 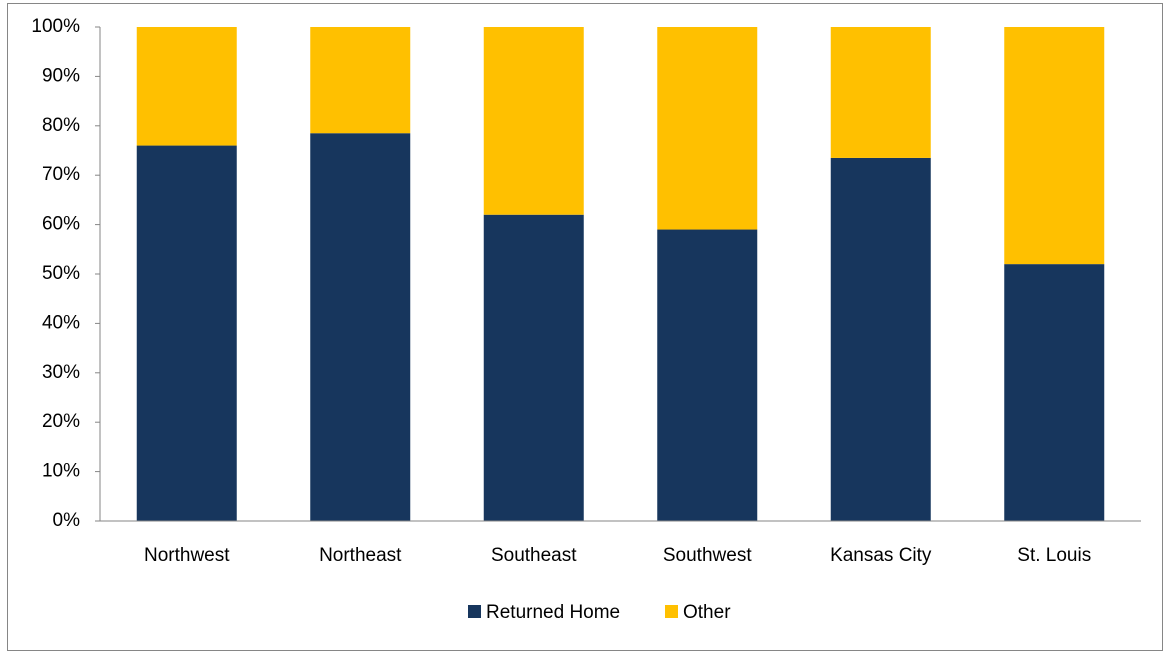 I want to click on x-tick-label: Kansas City, so click(x=881, y=555).